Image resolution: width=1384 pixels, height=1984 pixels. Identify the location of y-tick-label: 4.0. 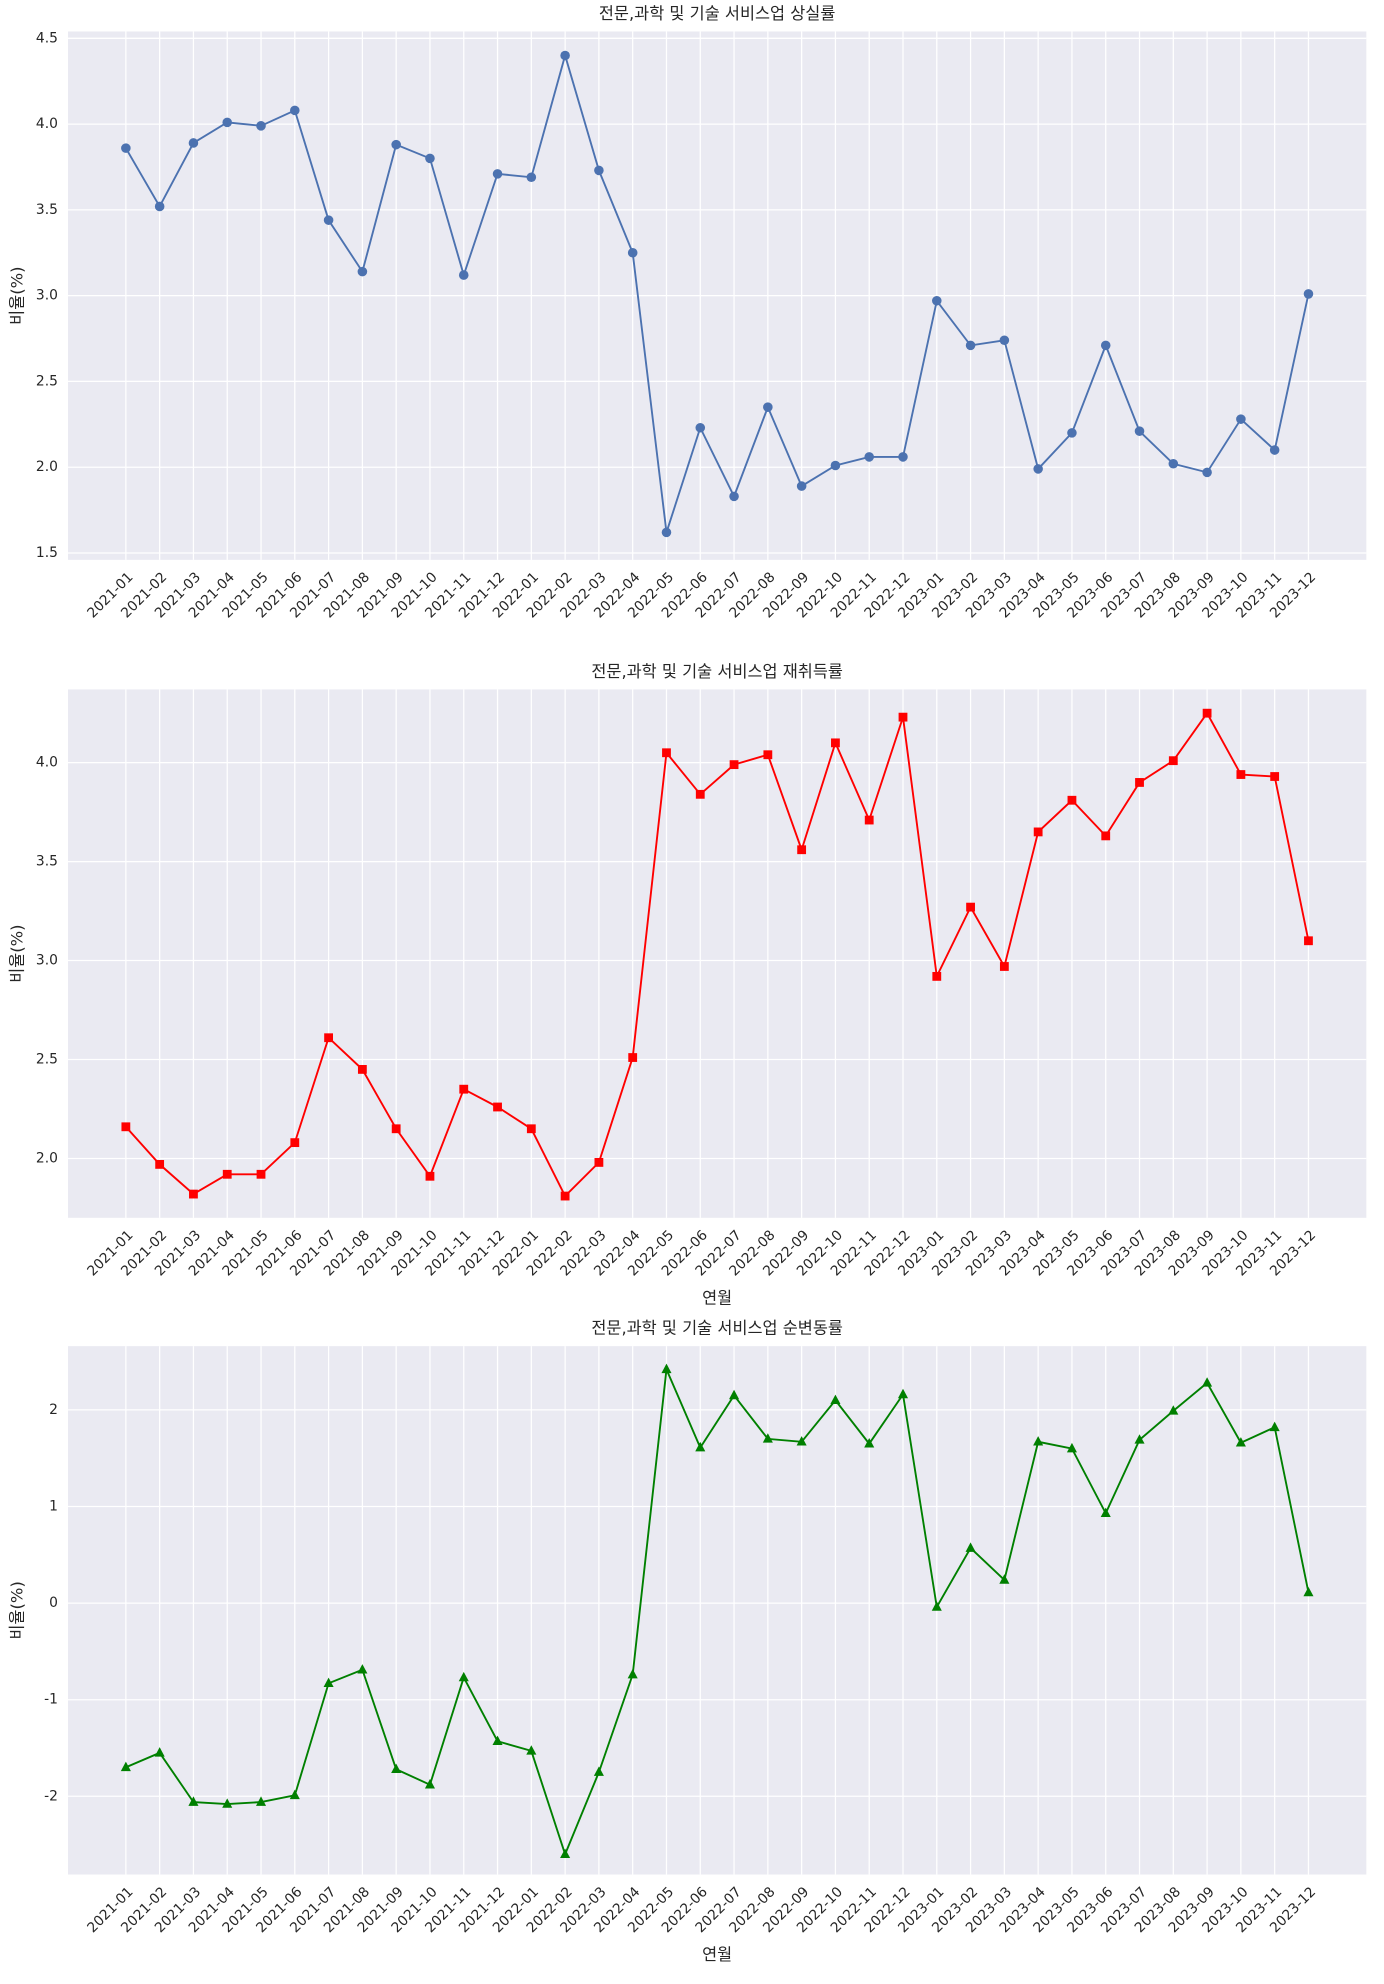
(47, 124).